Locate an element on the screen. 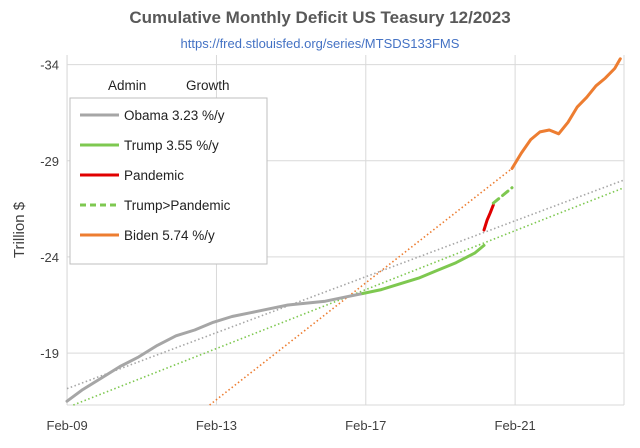 Image resolution: width=640 pixels, height=448 pixels. x-tick-label: Feb-13 is located at coordinates (216, 425).